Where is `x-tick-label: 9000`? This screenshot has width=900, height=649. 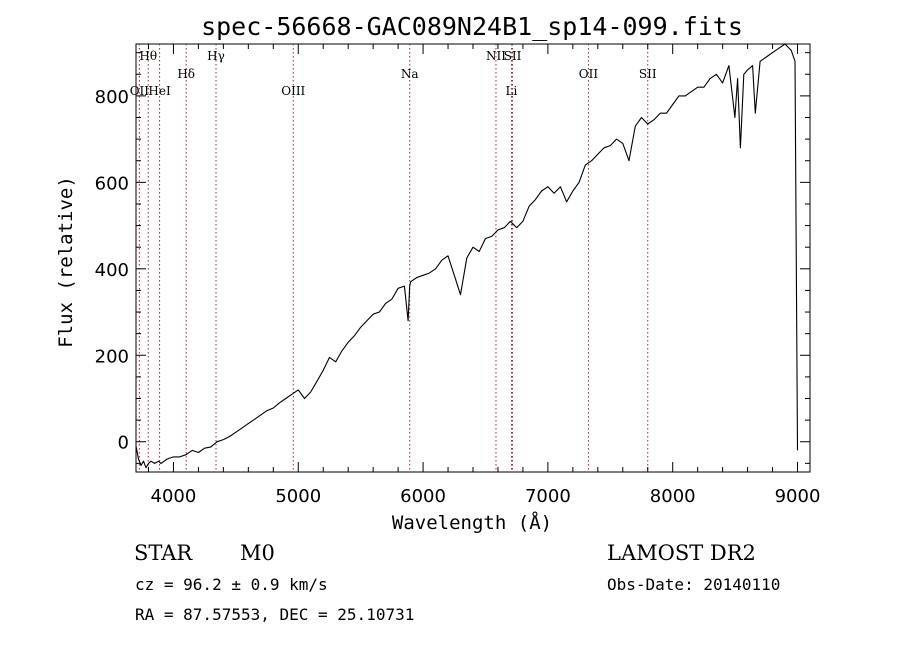
x-tick-label: 9000 is located at coordinates (798, 496).